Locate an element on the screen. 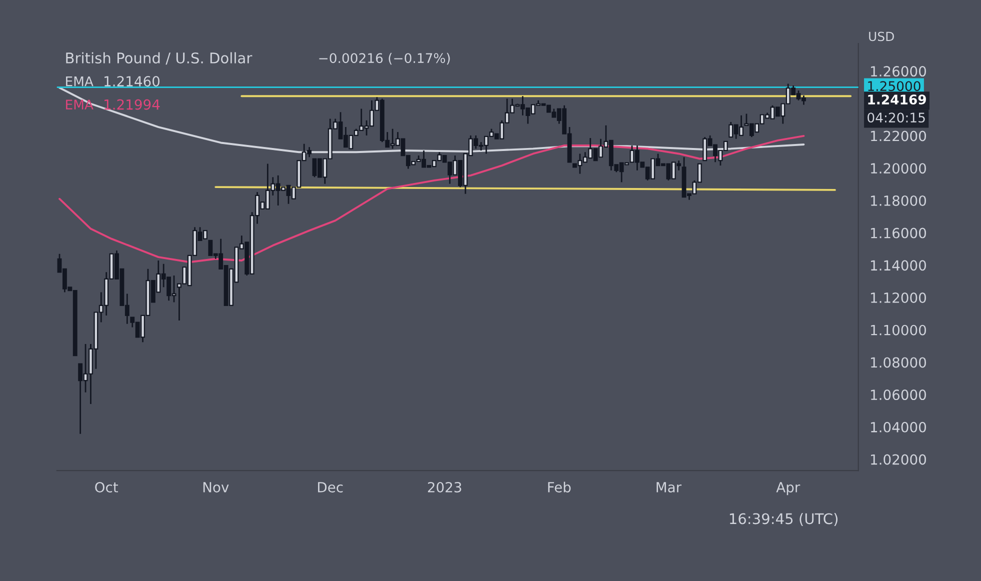  y-tick-label: 1.22000 is located at coordinates (898, 136).